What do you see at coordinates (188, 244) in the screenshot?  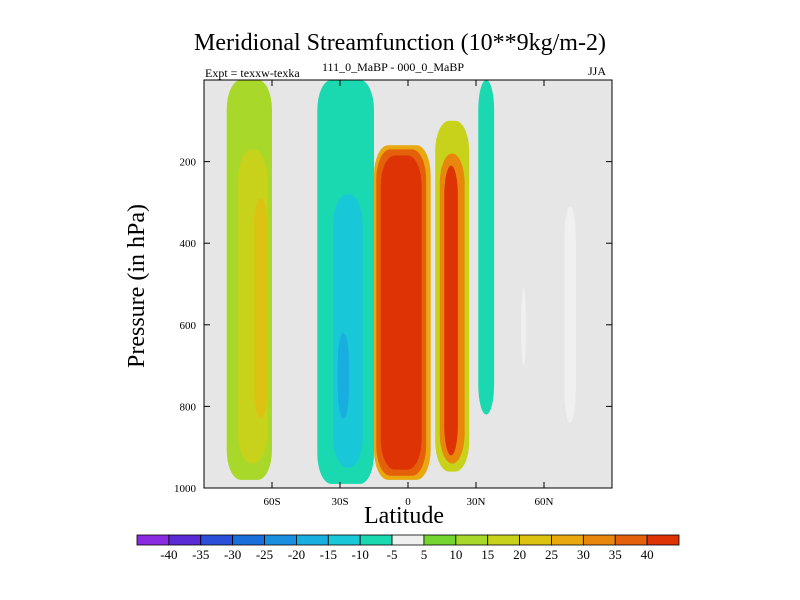 I see `y-tick-label-1: 400` at bounding box center [188, 244].